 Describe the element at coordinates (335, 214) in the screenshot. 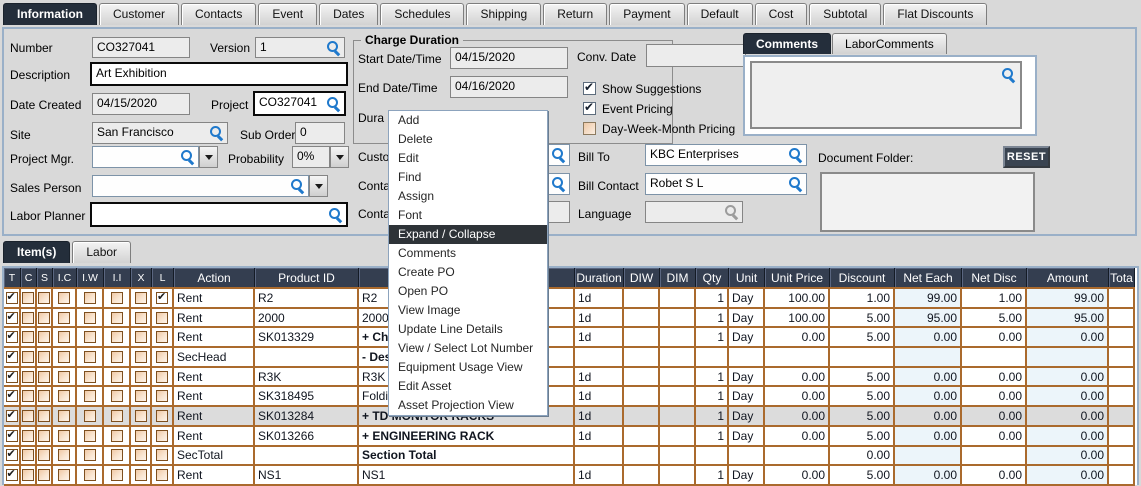

I see `labor-planner-search-icon` at that location.